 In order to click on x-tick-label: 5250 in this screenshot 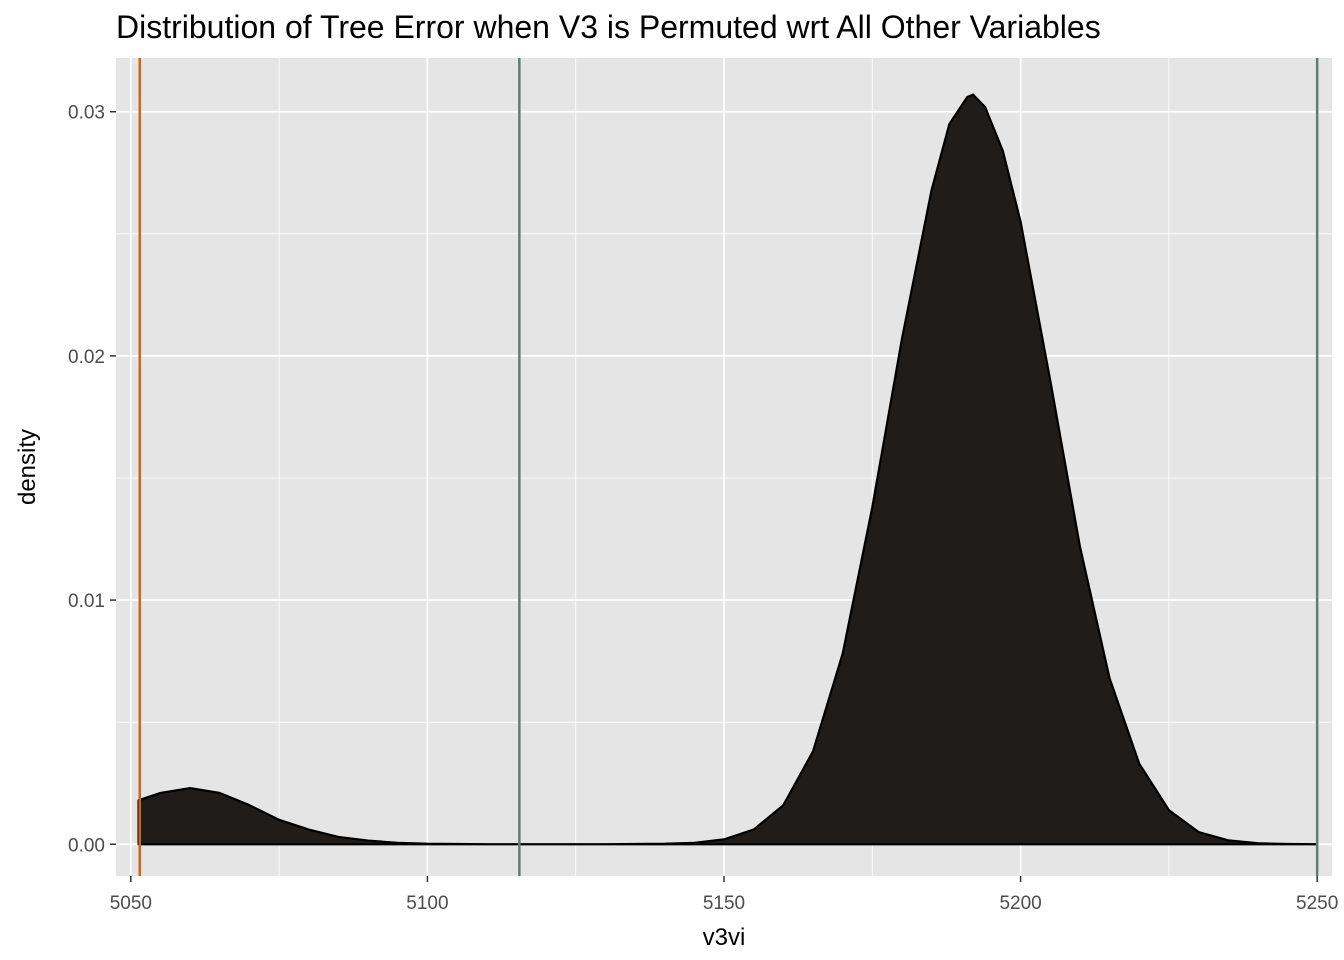, I will do `click(1317, 903)`.